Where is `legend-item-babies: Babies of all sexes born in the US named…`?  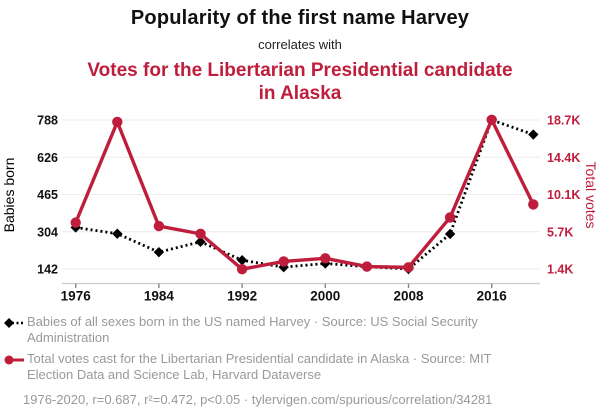
legend-item-babies: Babies of all sexes born in the US named… is located at coordinates (302, 330).